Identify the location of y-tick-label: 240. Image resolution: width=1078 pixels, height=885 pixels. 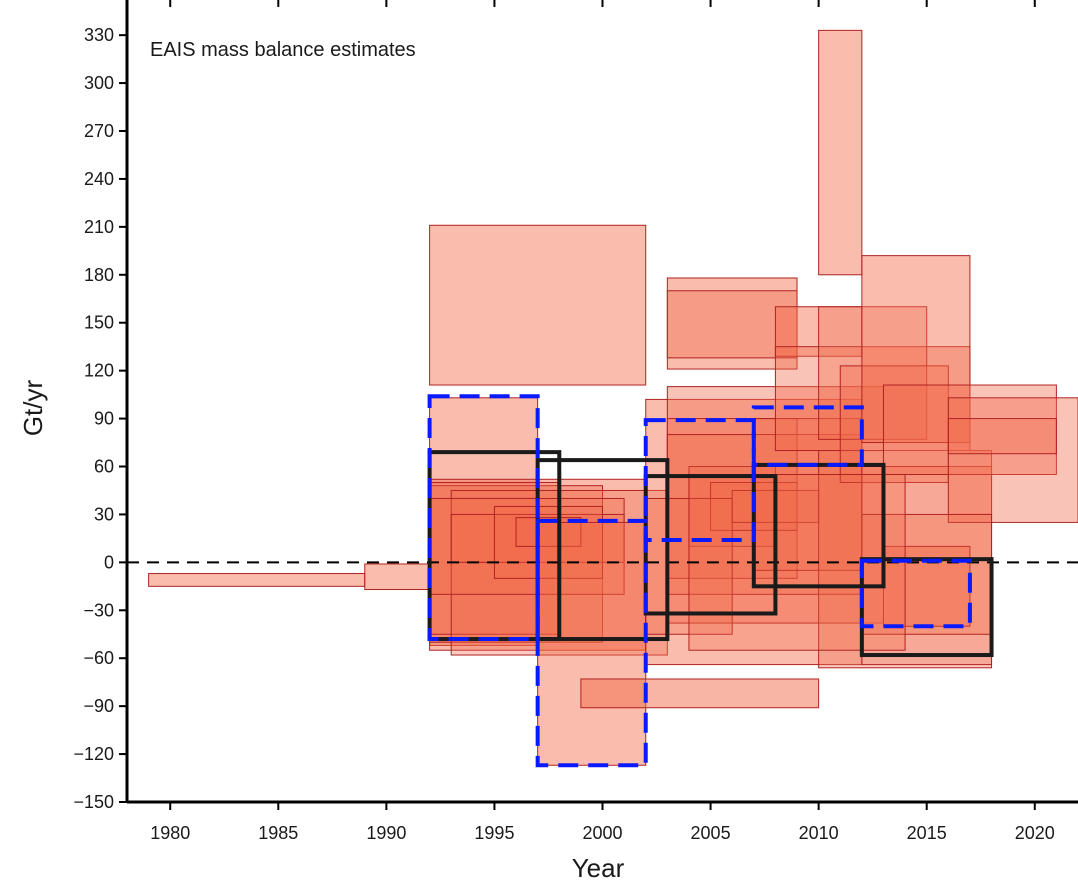
(99, 179).